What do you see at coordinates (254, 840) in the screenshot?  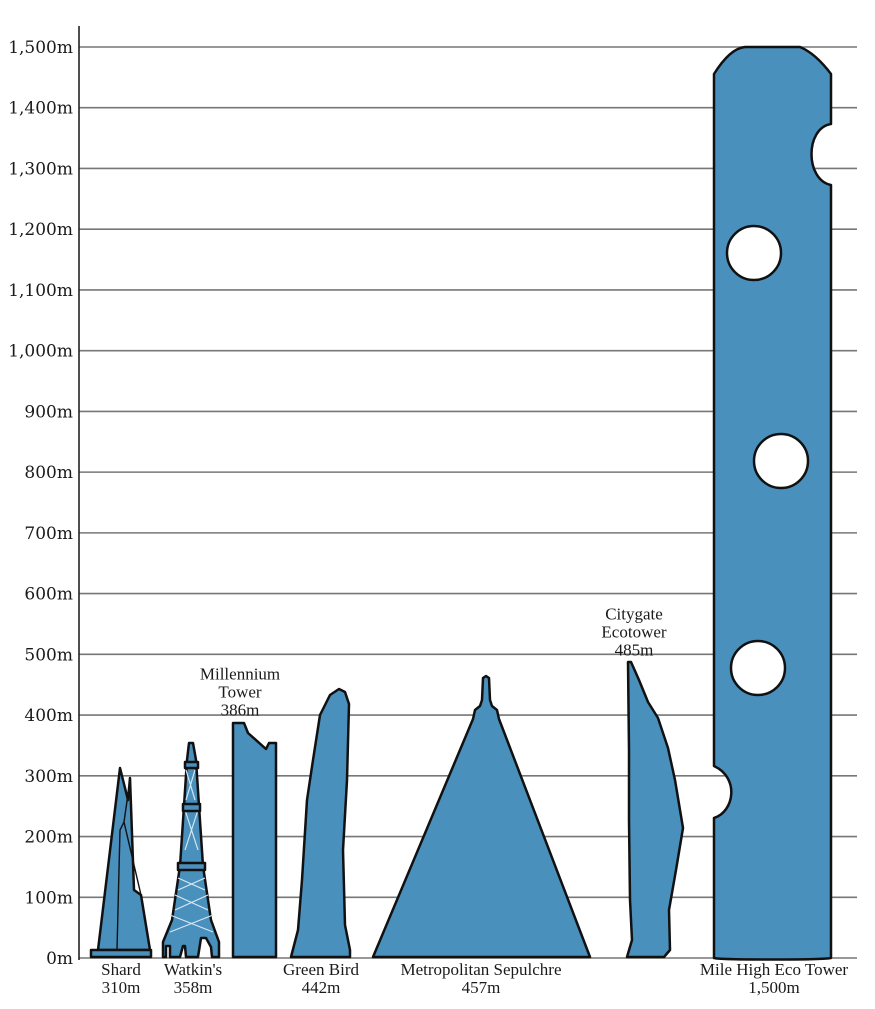 I see `building-millennium-tower` at bounding box center [254, 840].